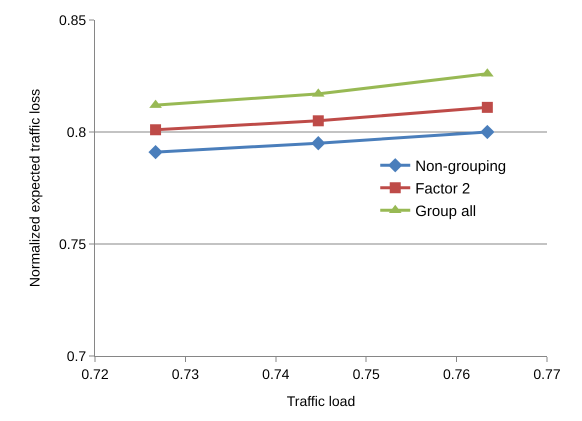 The width and height of the screenshot is (582, 421). I want to click on x-tick-label: 0.73, so click(186, 374).